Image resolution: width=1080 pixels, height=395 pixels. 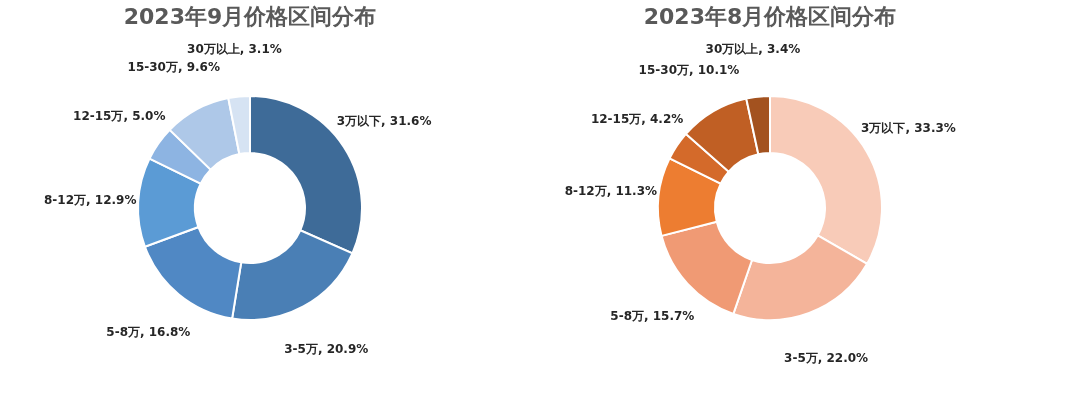 What do you see at coordinates (90, 199) in the screenshot?
I see `slice-label: 8-12万, 12.9%` at bounding box center [90, 199].